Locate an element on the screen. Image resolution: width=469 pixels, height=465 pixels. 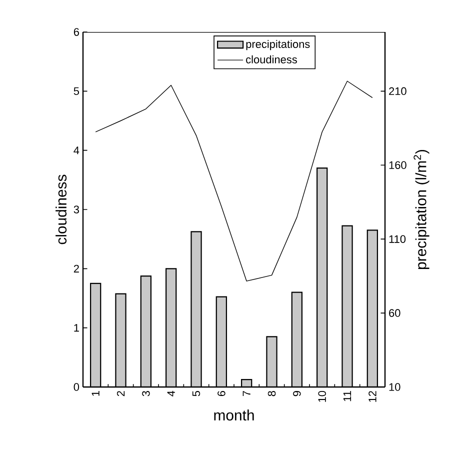
x-tick-label: 6 is located at coordinates (222, 393).